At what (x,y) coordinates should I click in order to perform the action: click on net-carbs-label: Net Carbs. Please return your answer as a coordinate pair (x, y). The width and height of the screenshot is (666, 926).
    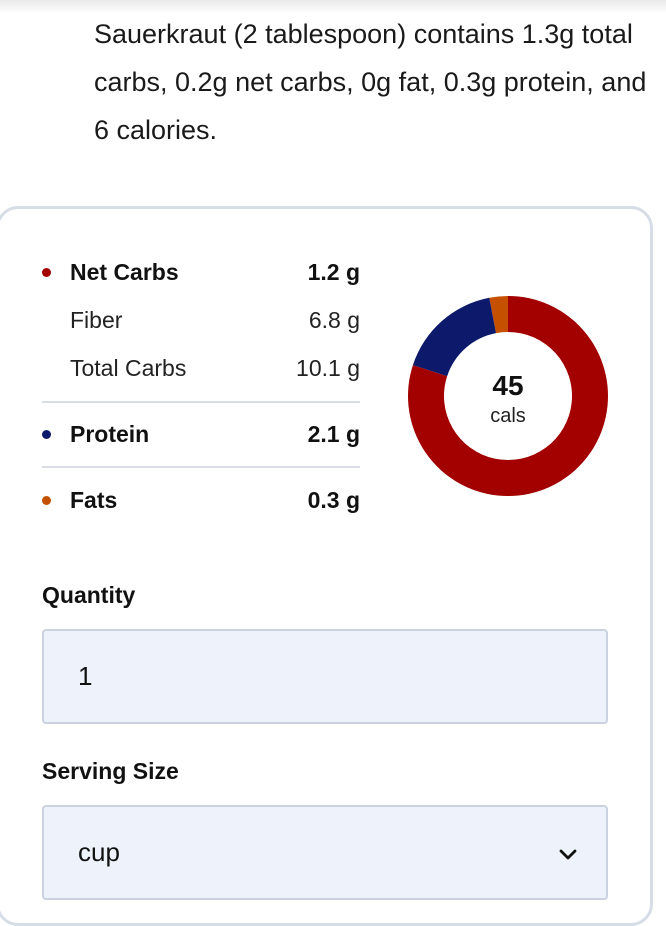
    Looking at the image, I should click on (124, 271).